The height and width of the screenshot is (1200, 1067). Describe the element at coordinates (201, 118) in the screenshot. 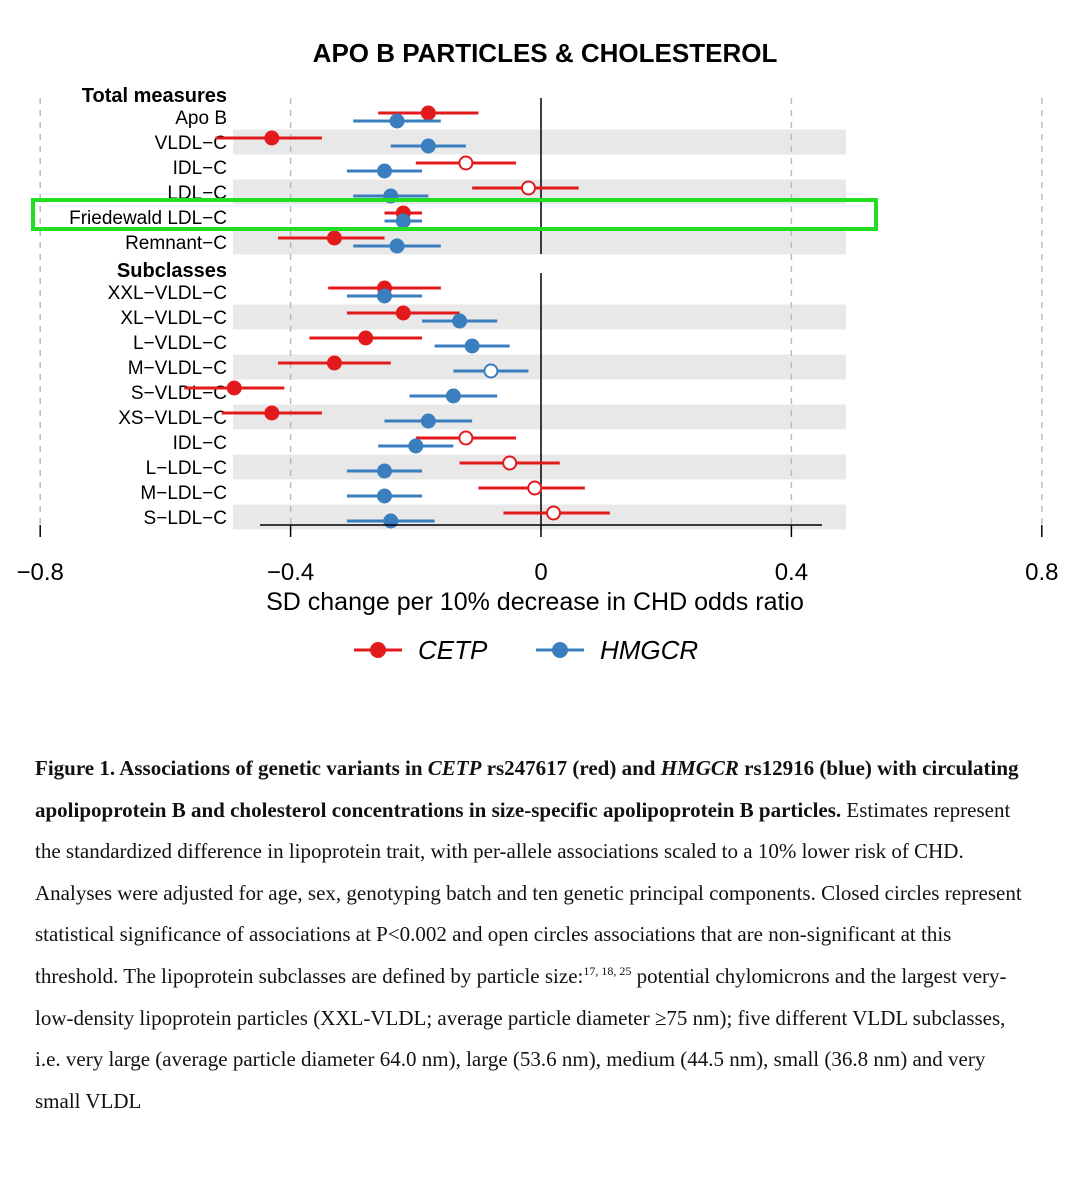

I see `row-label: Apo B` at that location.